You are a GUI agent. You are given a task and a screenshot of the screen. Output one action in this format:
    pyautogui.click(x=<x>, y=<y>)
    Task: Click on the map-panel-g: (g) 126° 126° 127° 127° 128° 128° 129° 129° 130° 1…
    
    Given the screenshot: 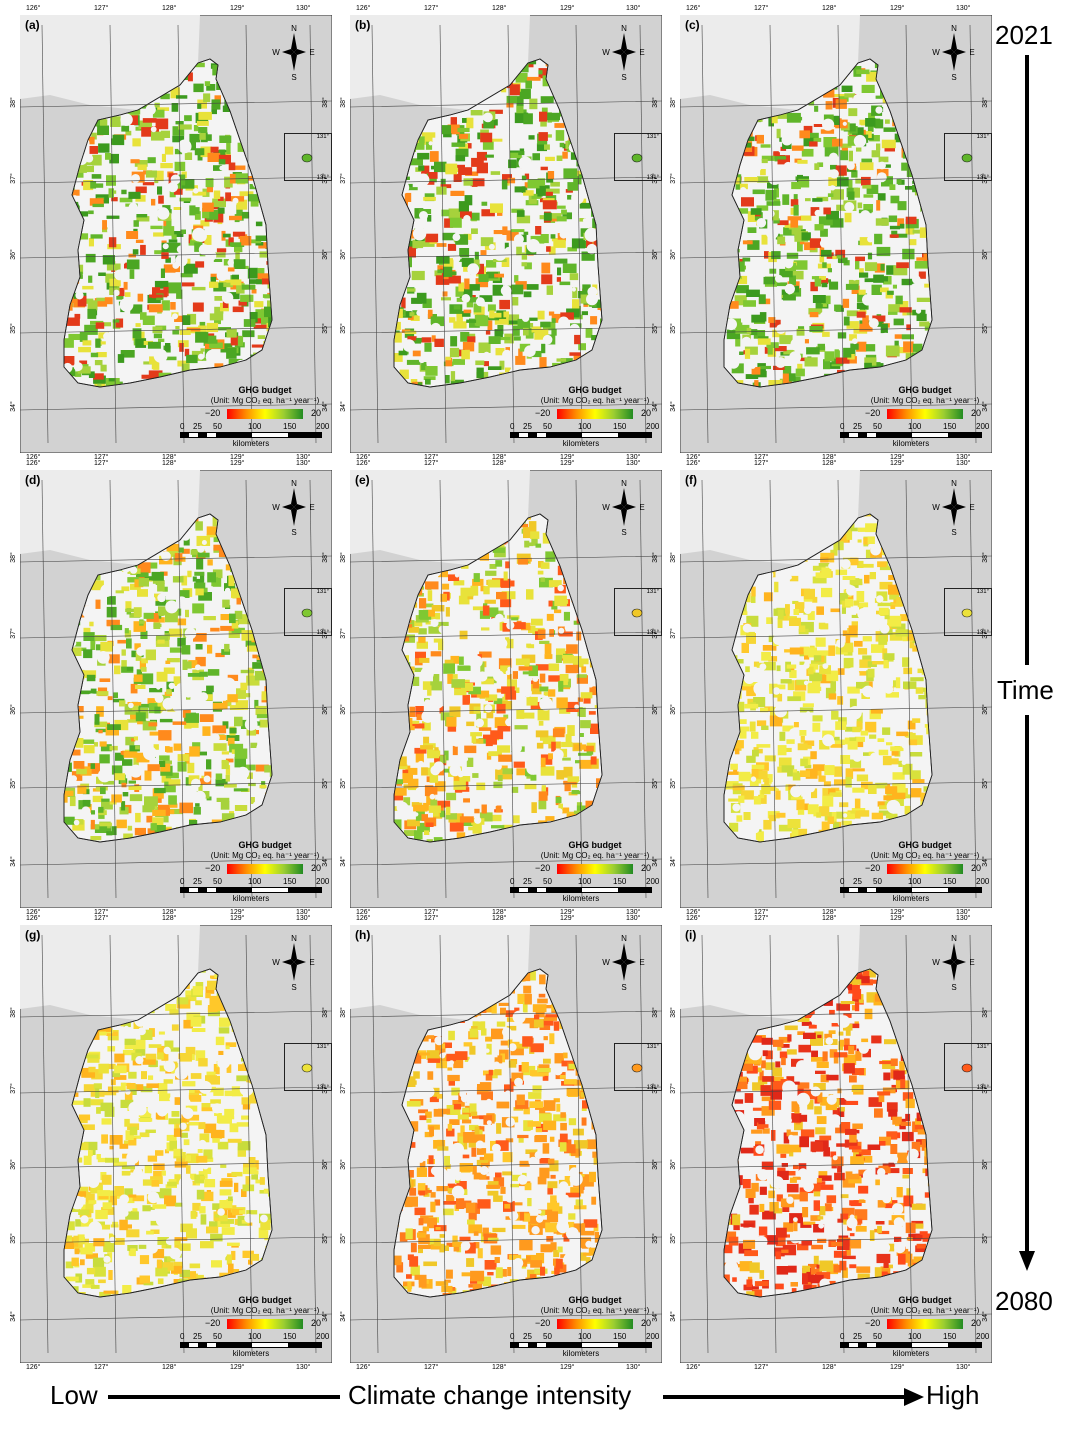 What is the action you would take?
    pyautogui.click(x=171, y=1143)
    